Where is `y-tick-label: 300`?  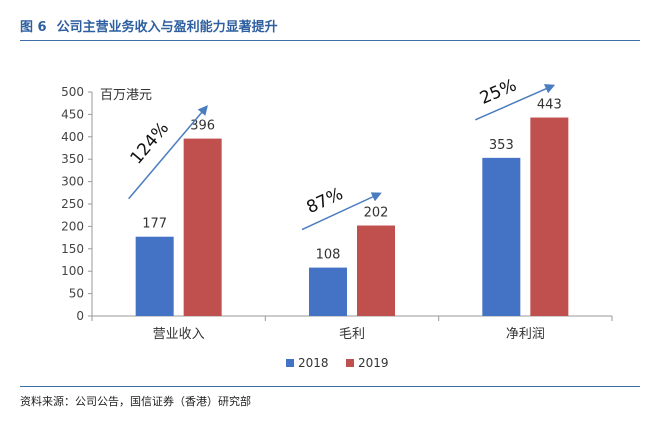 y-tick-label: 300 is located at coordinates (72, 182).